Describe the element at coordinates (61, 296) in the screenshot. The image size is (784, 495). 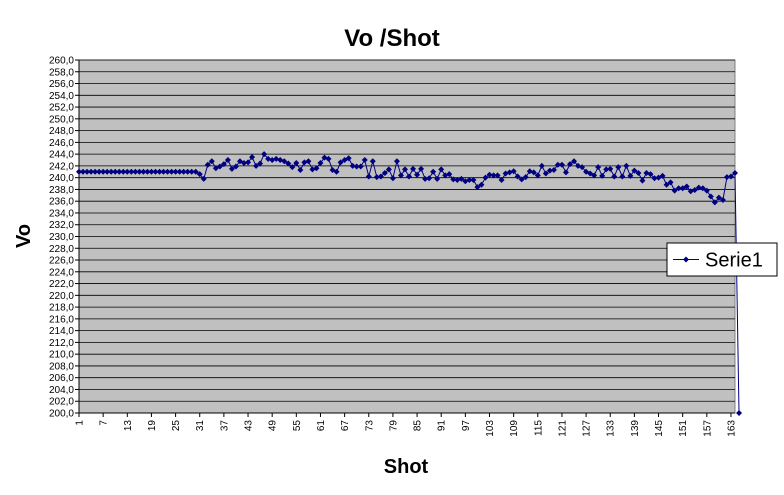
I see `y-tick-label: 220,0` at that location.